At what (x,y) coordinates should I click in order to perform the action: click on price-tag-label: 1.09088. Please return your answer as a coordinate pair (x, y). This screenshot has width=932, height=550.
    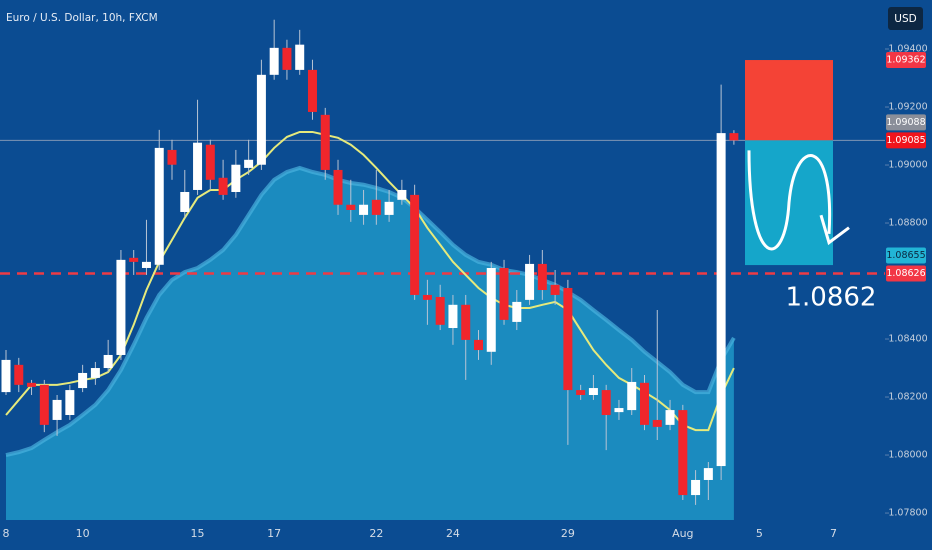
    Looking at the image, I should click on (905, 122).